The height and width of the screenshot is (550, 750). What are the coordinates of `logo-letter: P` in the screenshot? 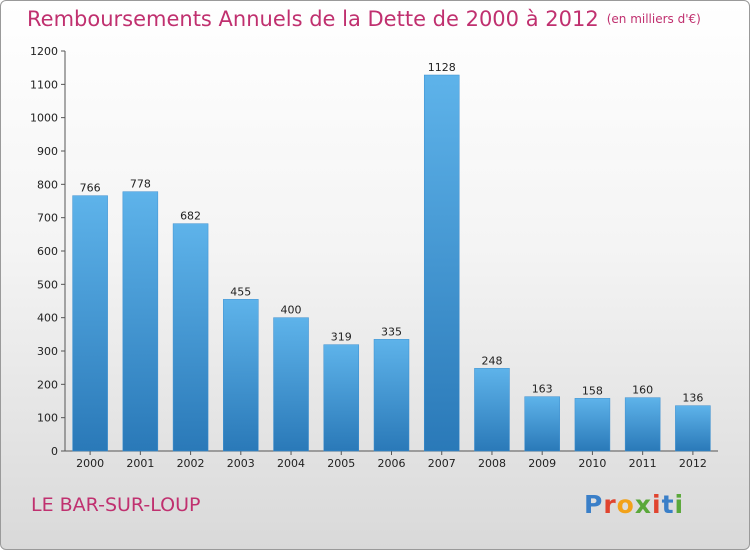 It's located at (594, 504).